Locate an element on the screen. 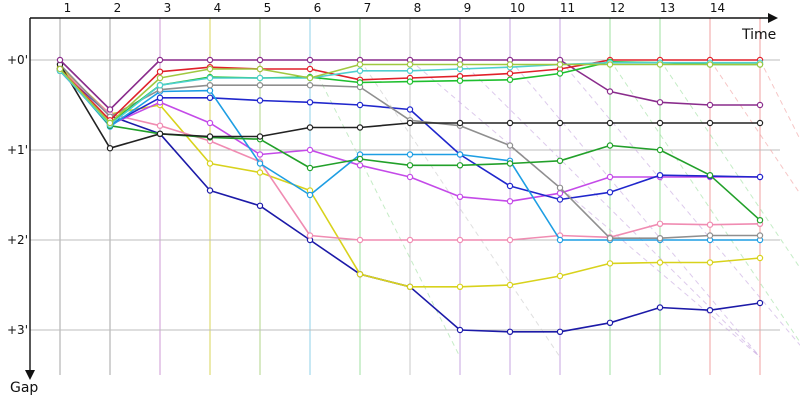  x-tick-label: 13 is located at coordinates (667, 8).